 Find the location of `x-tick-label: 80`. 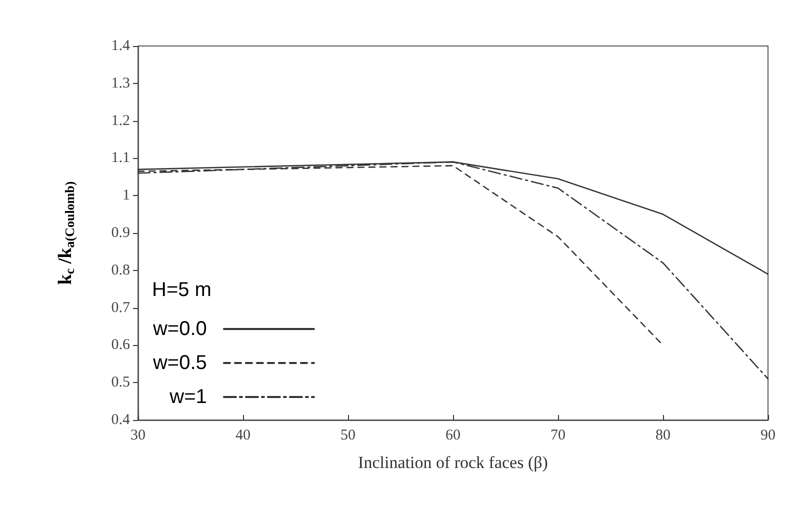

x-tick-label: 80 is located at coordinates (663, 436).